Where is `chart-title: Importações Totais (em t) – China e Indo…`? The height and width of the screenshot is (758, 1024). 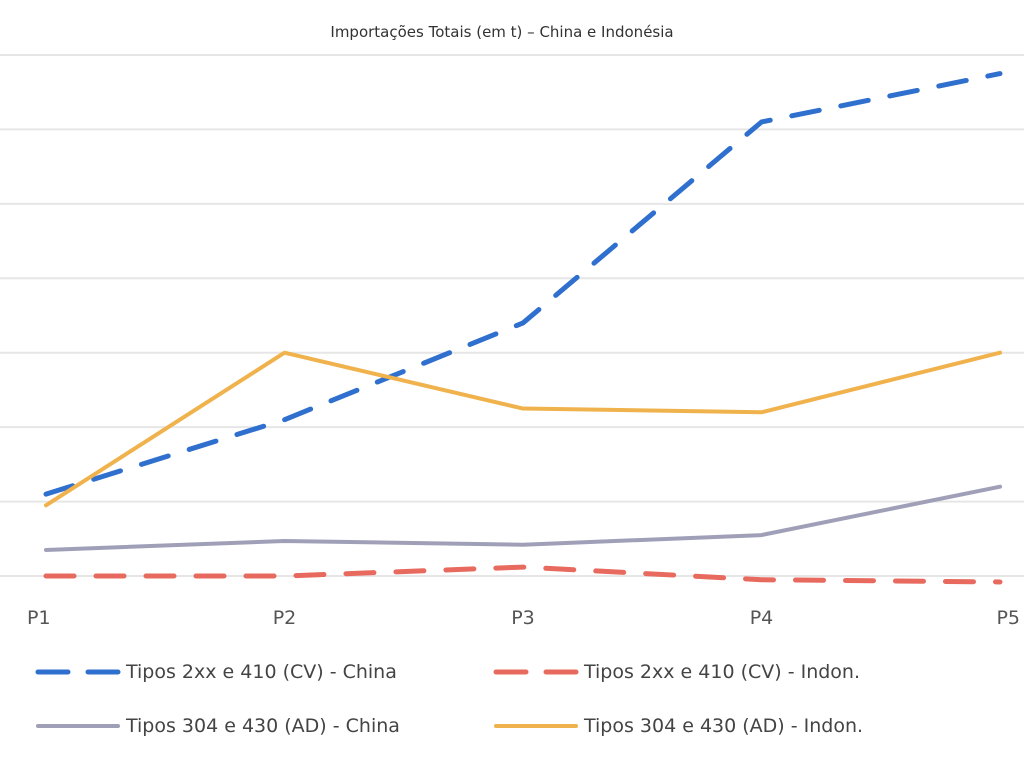 chart-title: Importações Totais (em t) – China e Indo… is located at coordinates (501, 32).